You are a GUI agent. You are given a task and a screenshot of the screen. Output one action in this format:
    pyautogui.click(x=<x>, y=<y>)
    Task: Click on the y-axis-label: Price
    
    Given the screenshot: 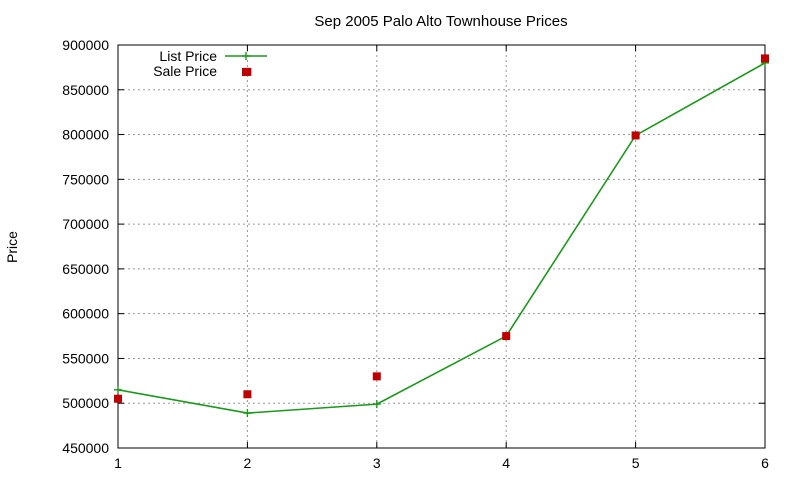 What is the action you would take?
    pyautogui.click(x=12, y=247)
    